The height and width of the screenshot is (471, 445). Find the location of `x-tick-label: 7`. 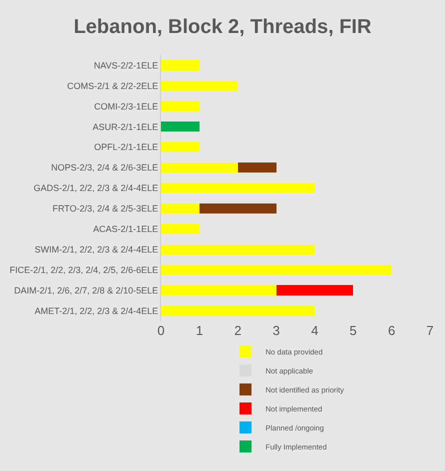

x-tick-label: 7 is located at coordinates (430, 330).